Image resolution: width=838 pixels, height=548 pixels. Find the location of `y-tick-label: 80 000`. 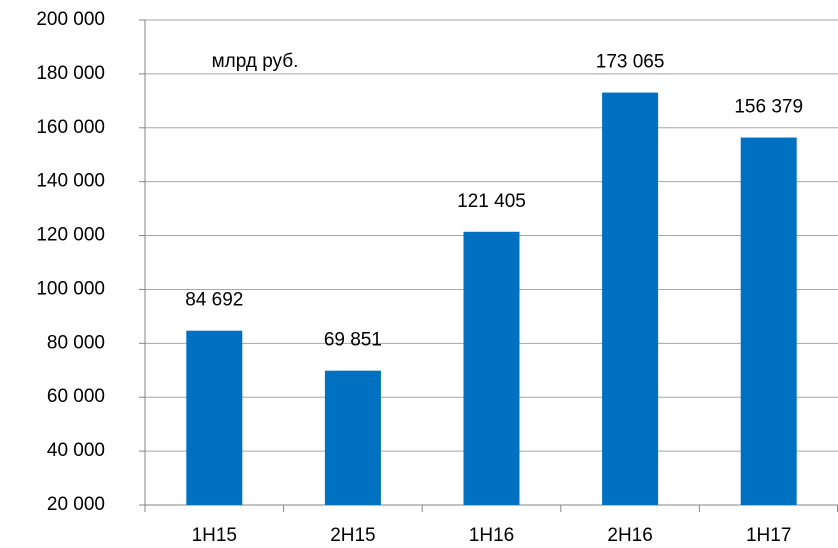

y-tick-label: 80 000 is located at coordinates (76, 342).